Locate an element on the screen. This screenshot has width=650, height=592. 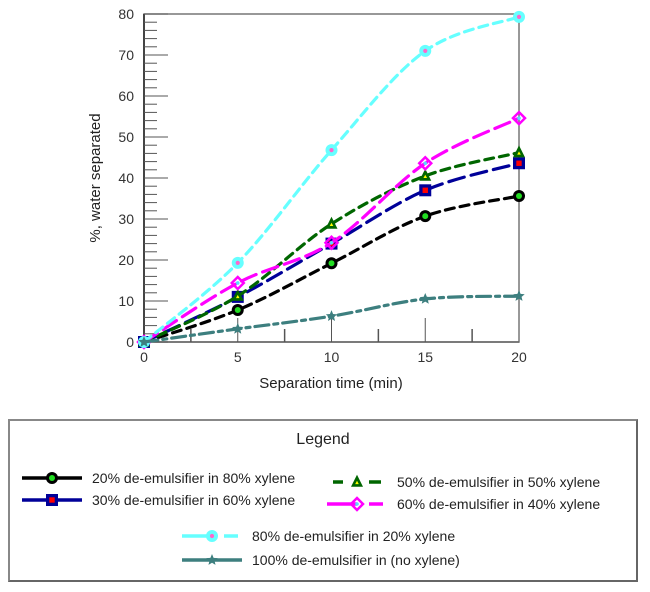
legend-item: 100% de-emulsifier in (no xylene) is located at coordinates (320, 560).